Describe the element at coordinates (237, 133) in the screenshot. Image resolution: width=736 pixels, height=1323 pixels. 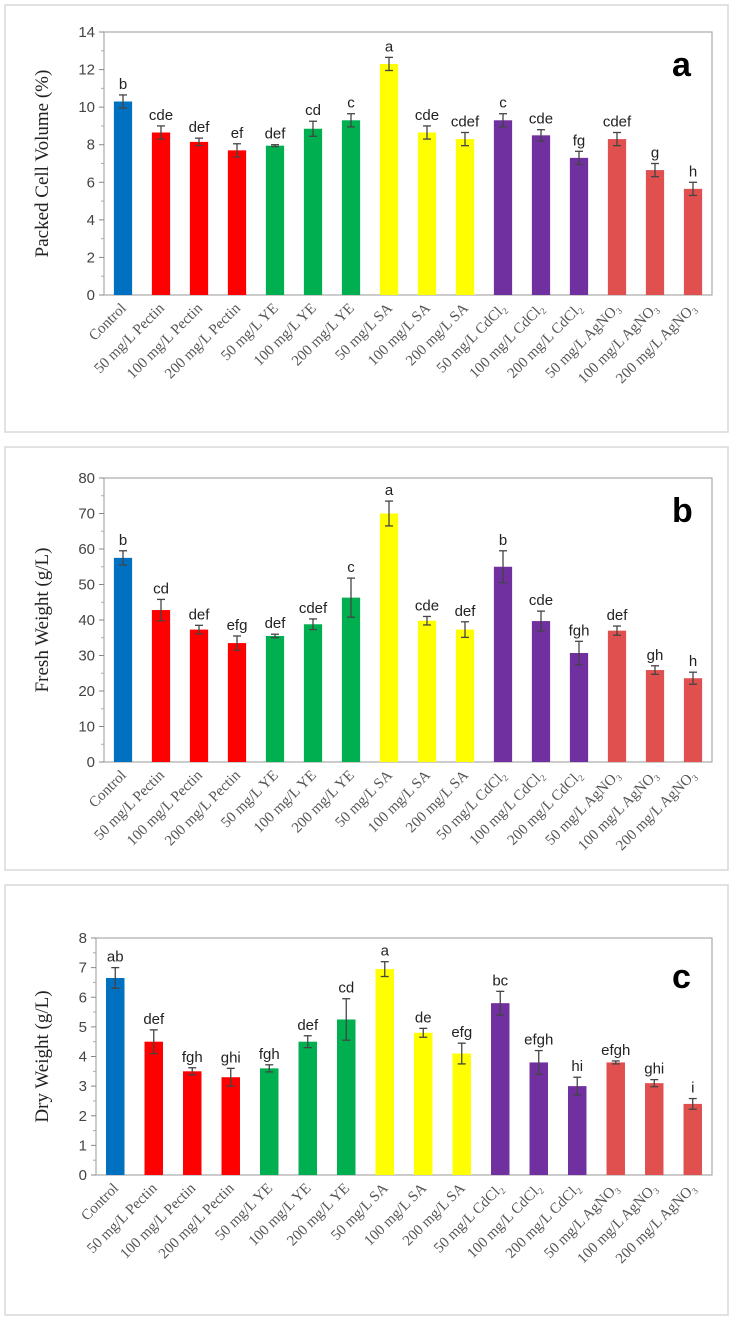
I see `significance-letter: ef` at that location.